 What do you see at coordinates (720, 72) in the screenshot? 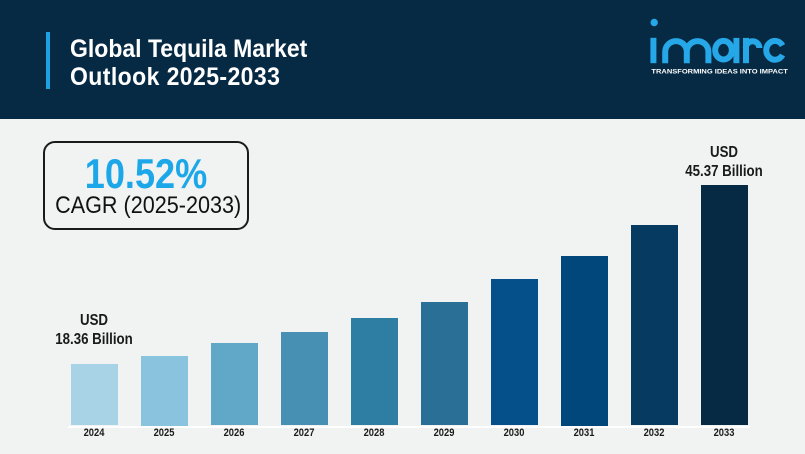
I see `svg-text: TRANSFORMING IDEAS INTO IMPACT` at bounding box center [720, 72].